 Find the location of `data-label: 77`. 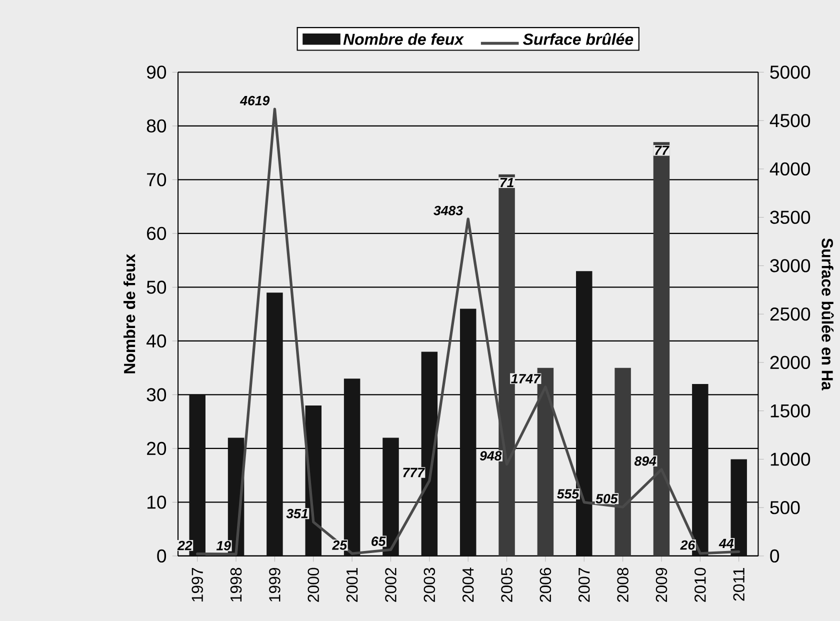

data-label: 77 is located at coordinates (662, 150).